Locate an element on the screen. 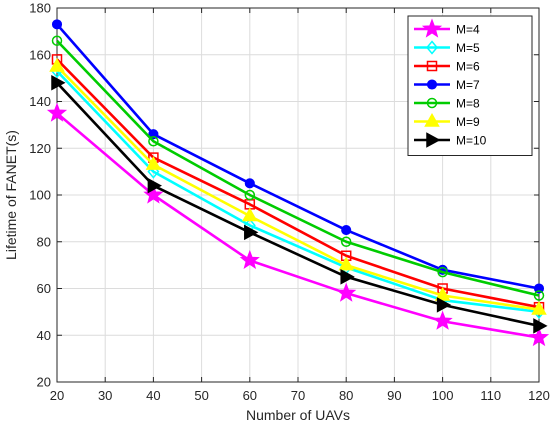 Image resolution: width=550 pixels, height=430 pixels. x-tick-label: 50 is located at coordinates (201, 395).